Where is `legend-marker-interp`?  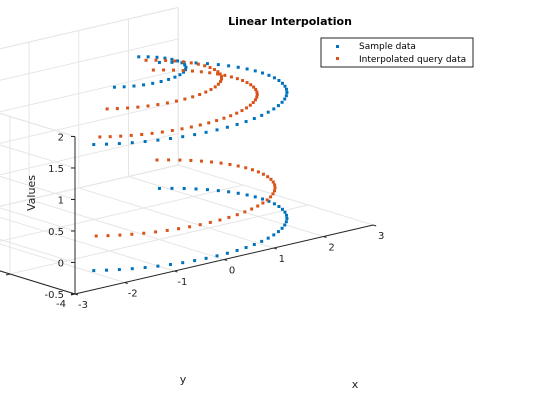
legend-marker-interp is located at coordinates (337, 58).